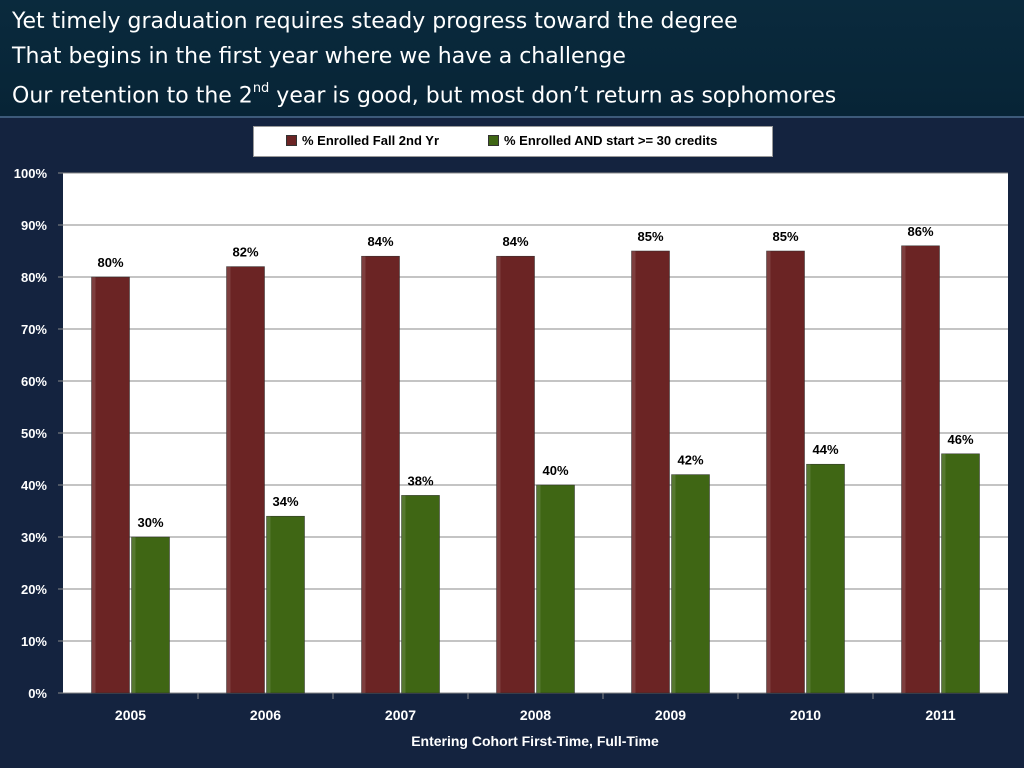 This screenshot has width=1024, height=768. What do you see at coordinates (611, 140) in the screenshot?
I see `legend-label-series-2: % Enrolled AND start >= 30 credits` at bounding box center [611, 140].